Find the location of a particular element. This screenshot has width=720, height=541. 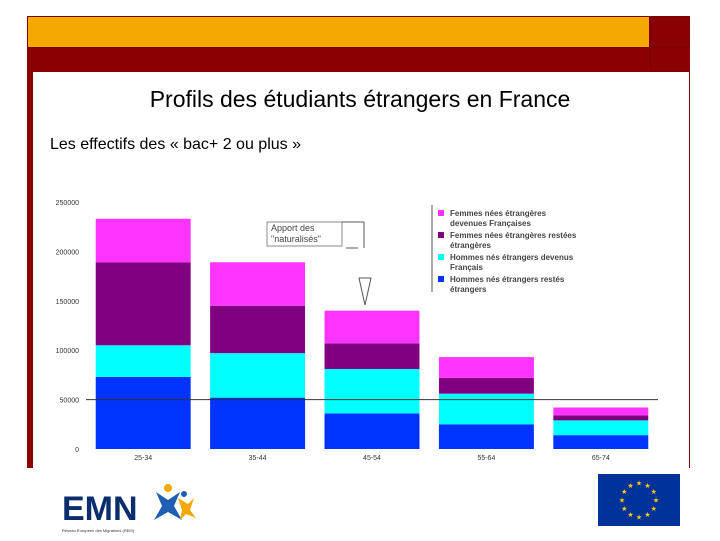

annotation-callout: Apport des "naturalisés" is located at coordinates (319, 263).